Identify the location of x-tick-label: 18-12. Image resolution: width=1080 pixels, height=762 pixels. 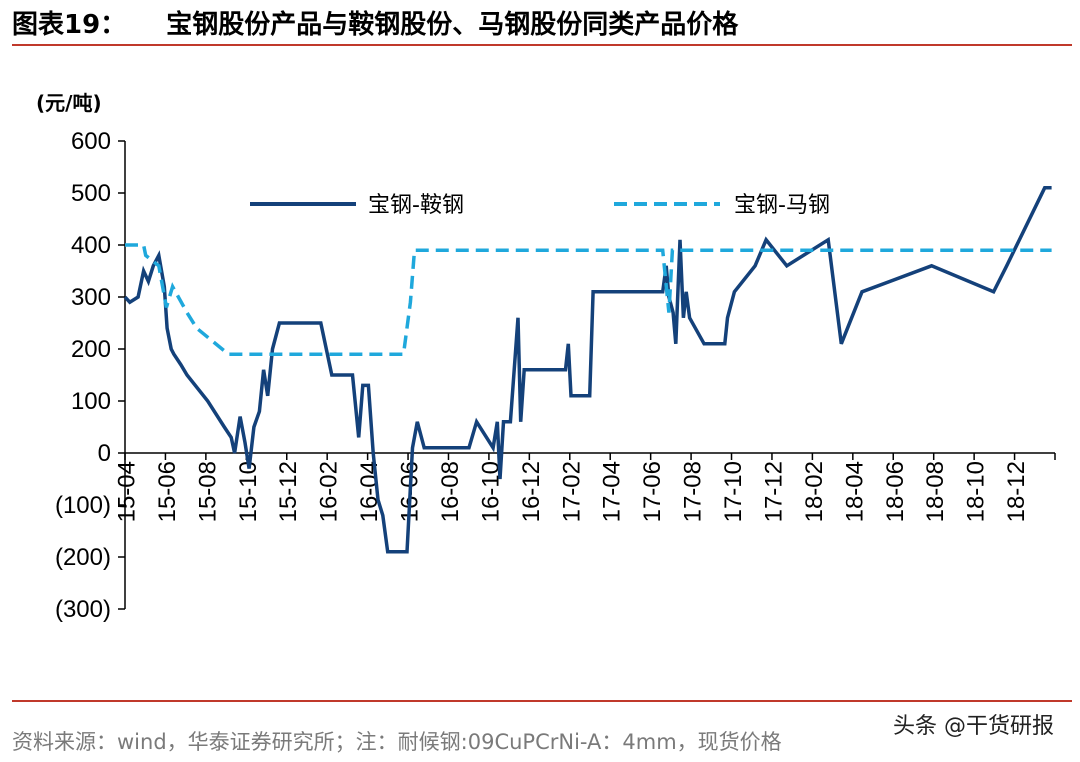
(1016, 491).